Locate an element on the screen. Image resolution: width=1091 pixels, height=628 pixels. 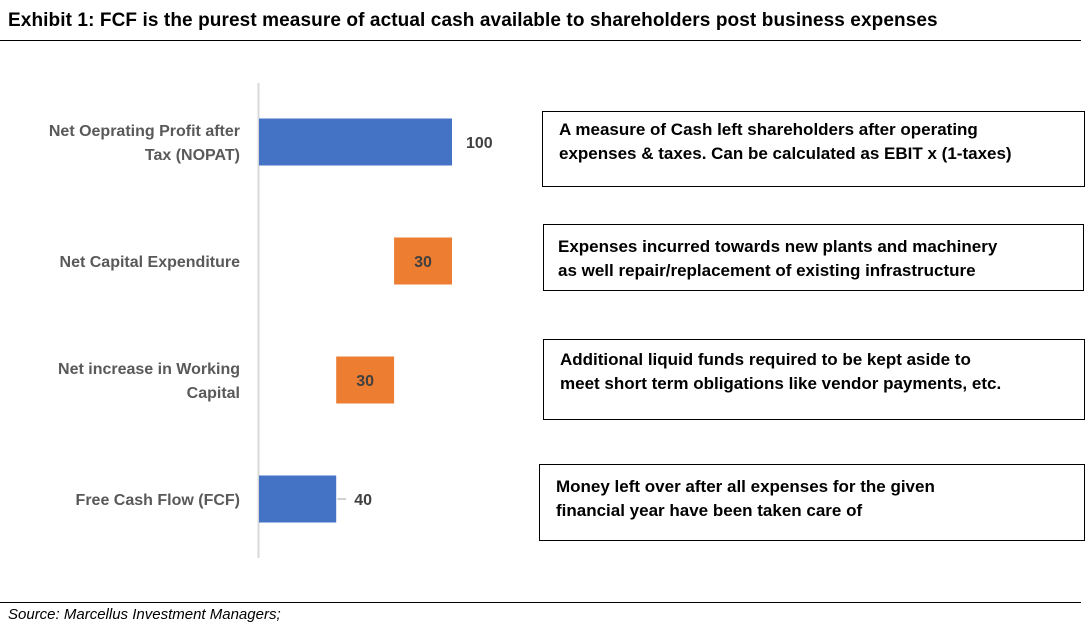
note-line: financial year have been taken care of is located at coordinates (709, 510).